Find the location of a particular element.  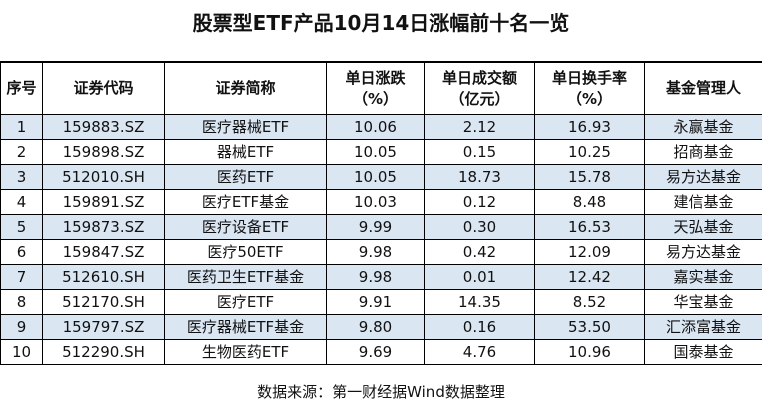

cell-change: 10.06 is located at coordinates (375, 127).